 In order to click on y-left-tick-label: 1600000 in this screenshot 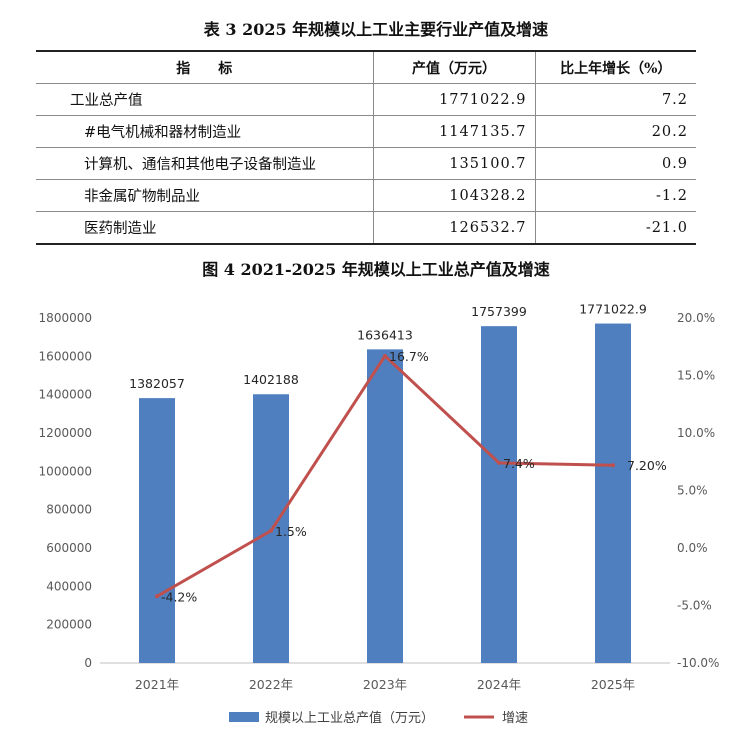, I will do `click(65, 356)`.